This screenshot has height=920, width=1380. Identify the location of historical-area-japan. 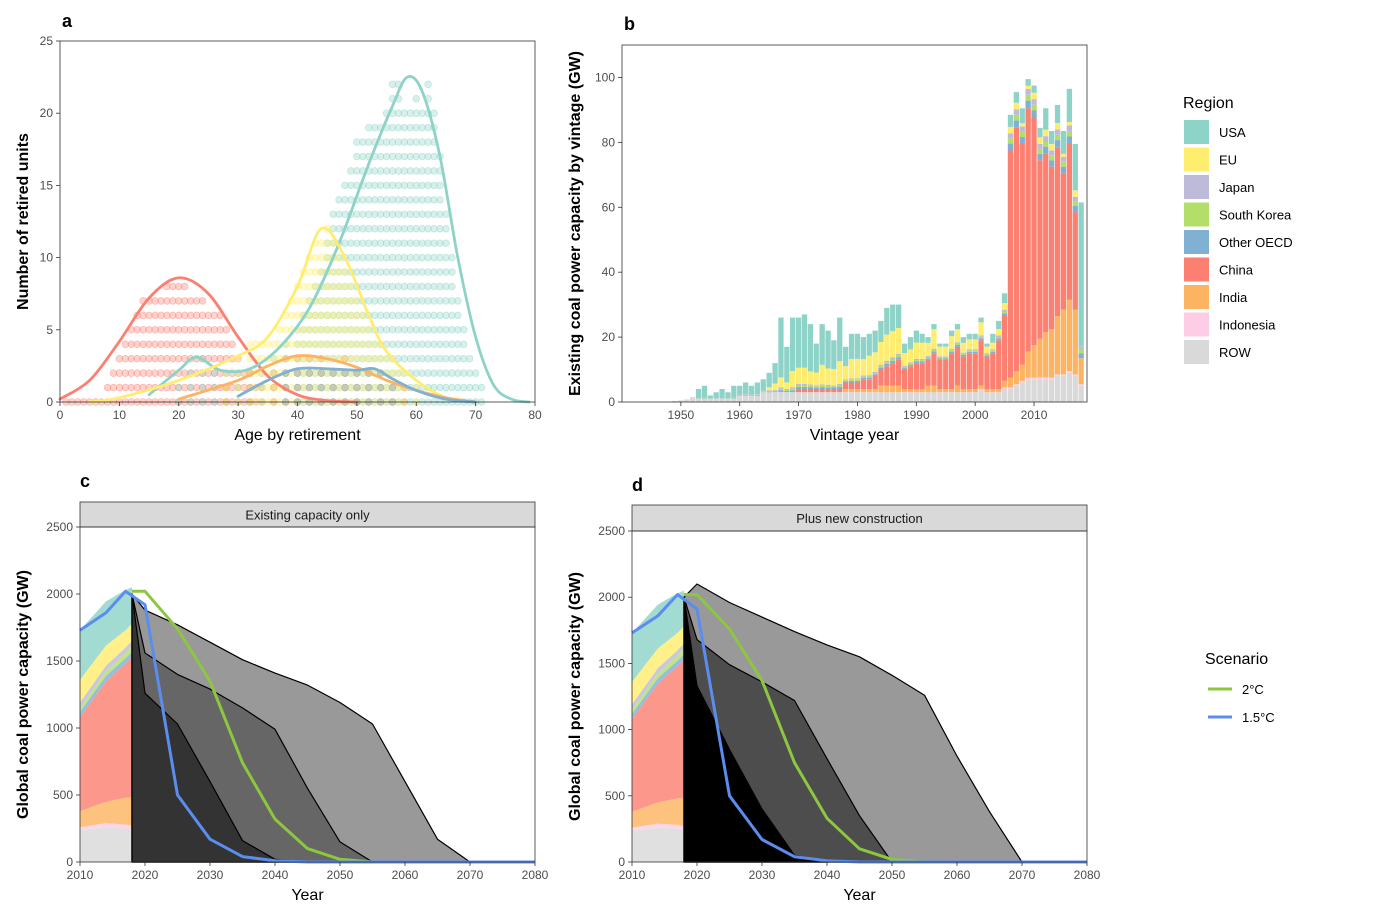
(658, 676).